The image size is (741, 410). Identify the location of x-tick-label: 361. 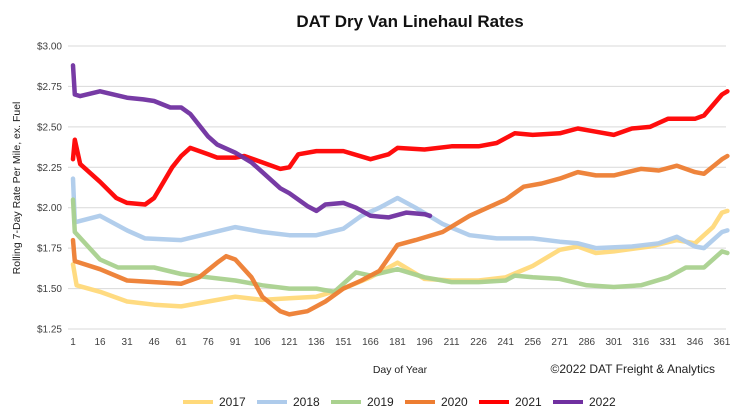
(722, 342).